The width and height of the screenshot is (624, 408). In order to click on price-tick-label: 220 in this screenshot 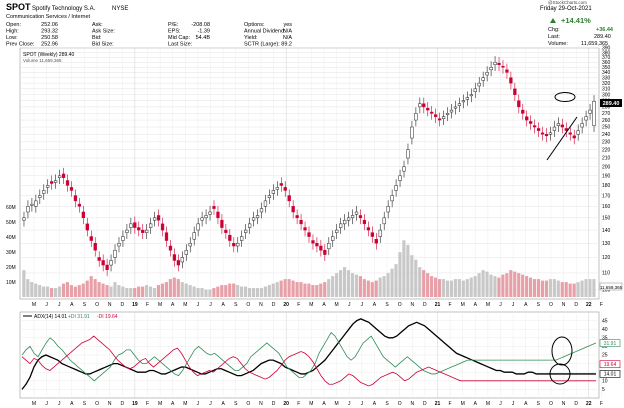, I will do `click(606, 150)`.